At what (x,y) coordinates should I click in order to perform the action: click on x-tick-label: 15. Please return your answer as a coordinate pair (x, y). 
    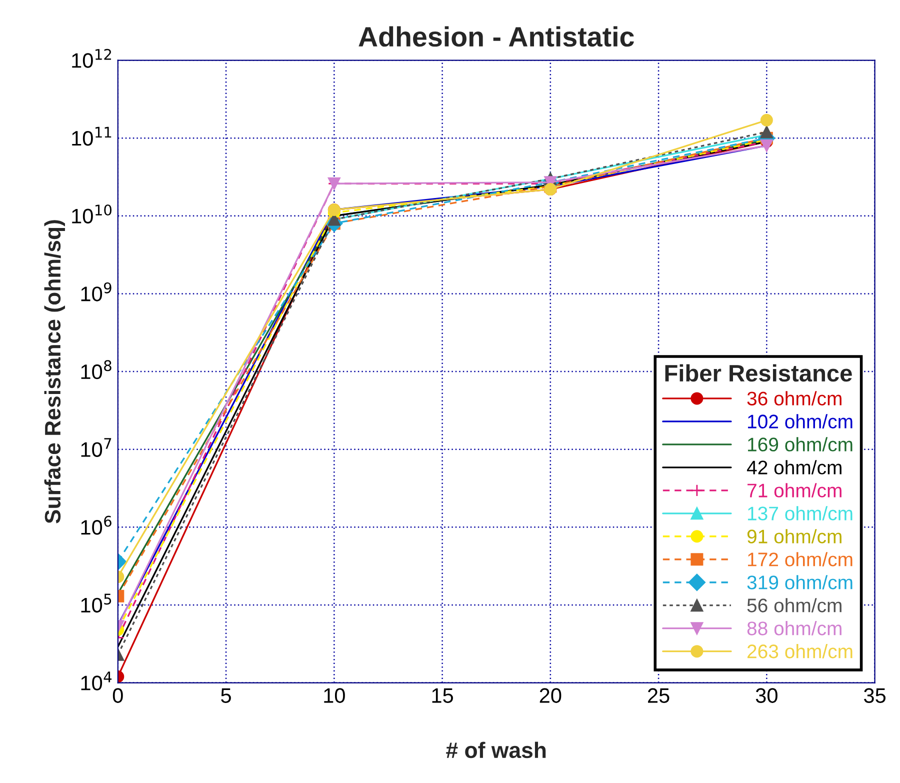
    Looking at the image, I should click on (442, 695).